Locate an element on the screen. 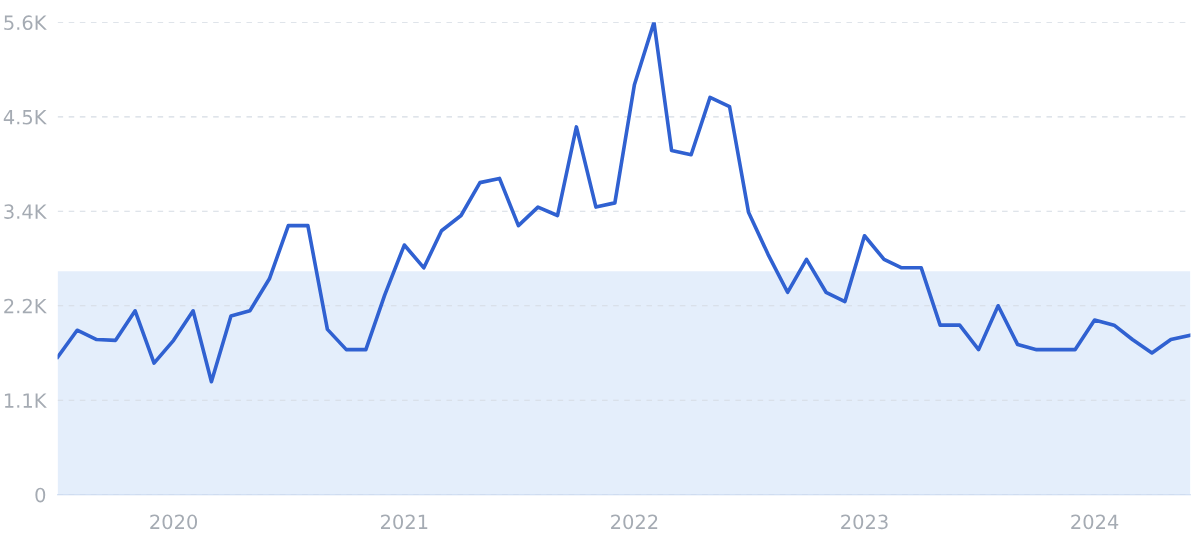 The width and height of the screenshot is (1200, 559). y-tick-label: 1.1K is located at coordinates (25, 400).